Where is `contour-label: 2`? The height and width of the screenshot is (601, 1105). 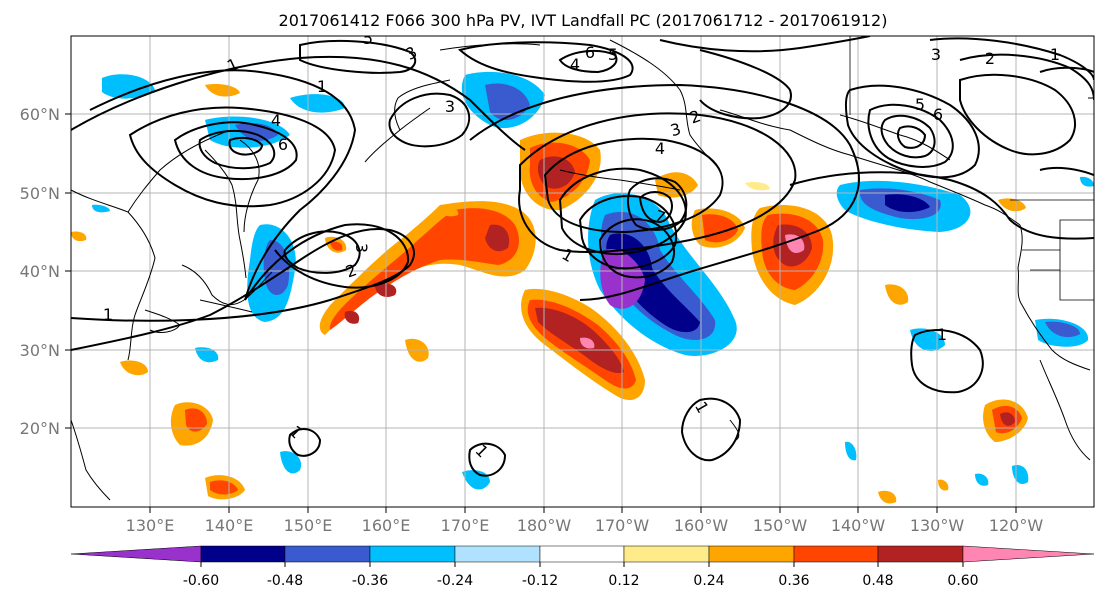
contour-label: 2 is located at coordinates (990, 58).